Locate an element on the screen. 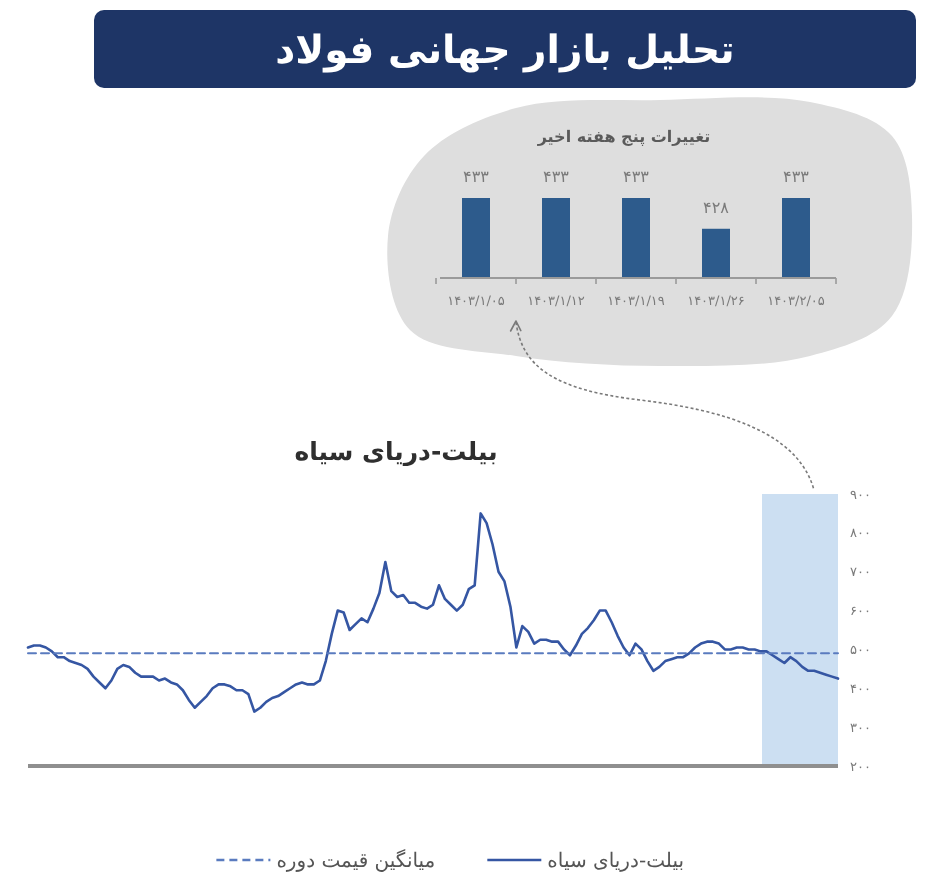  legend-label: بیلت-دریای سیاه is located at coordinates (615, 862).